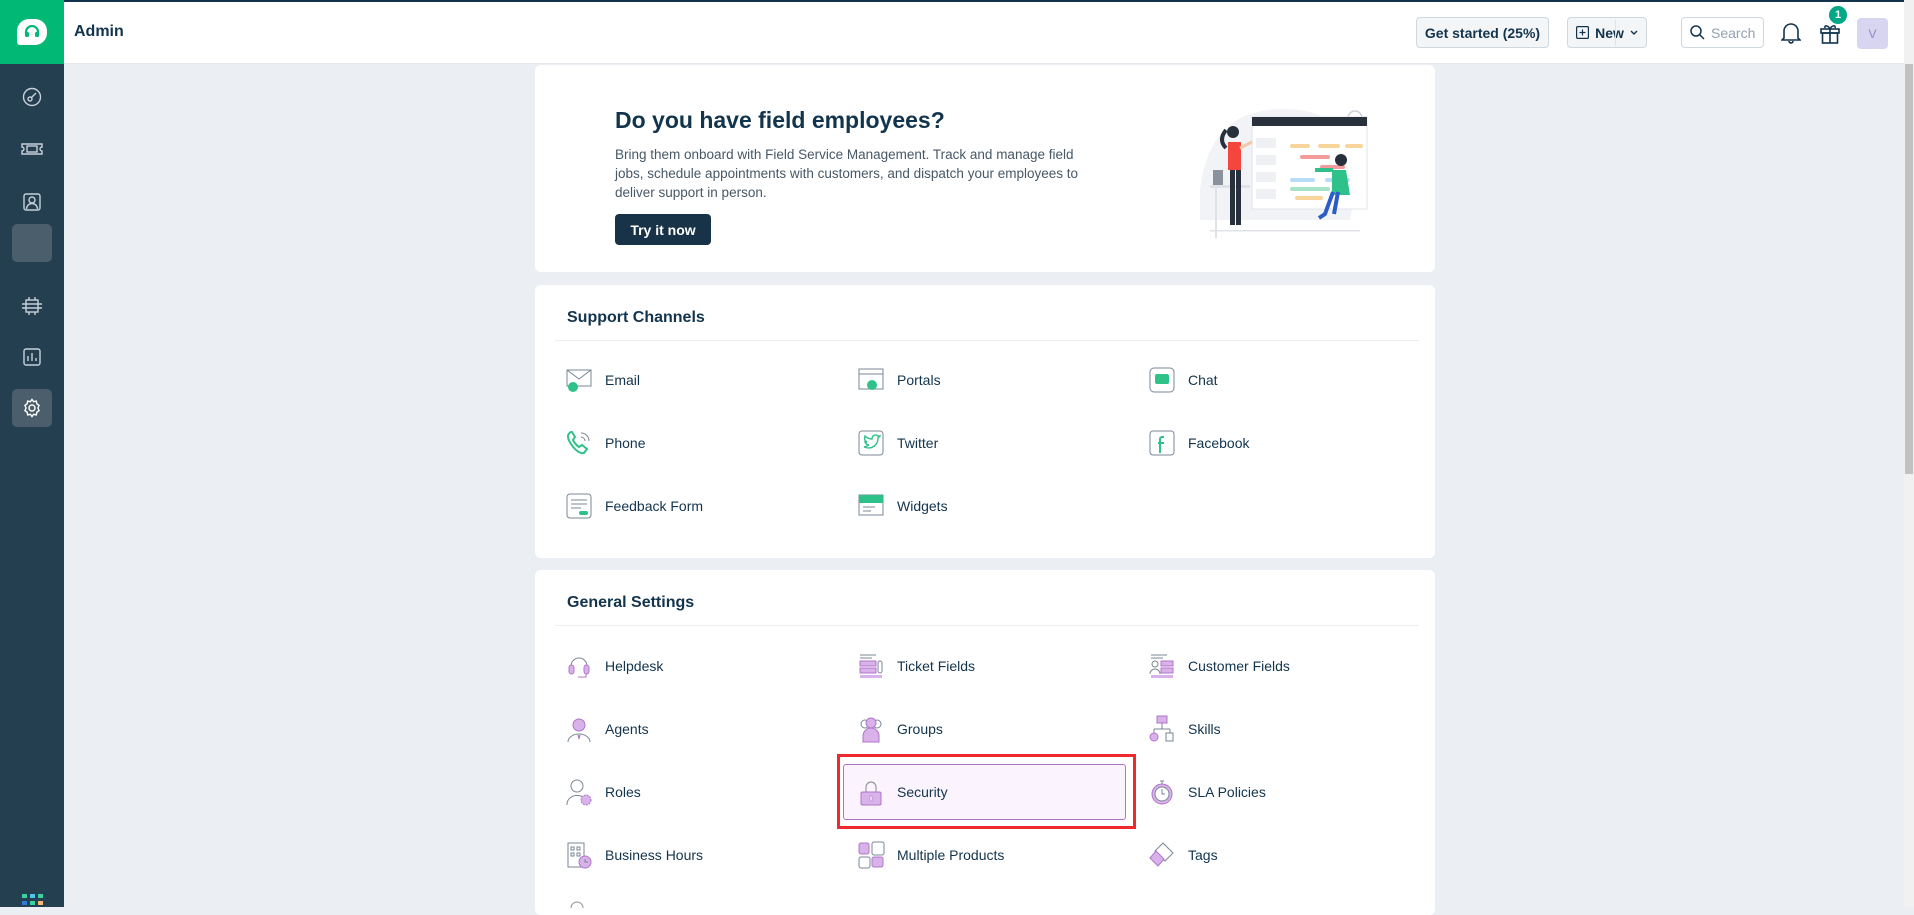 The width and height of the screenshot is (1914, 915). What do you see at coordinates (663, 229) in the screenshot?
I see `try-it-now-button: Try it now` at bounding box center [663, 229].